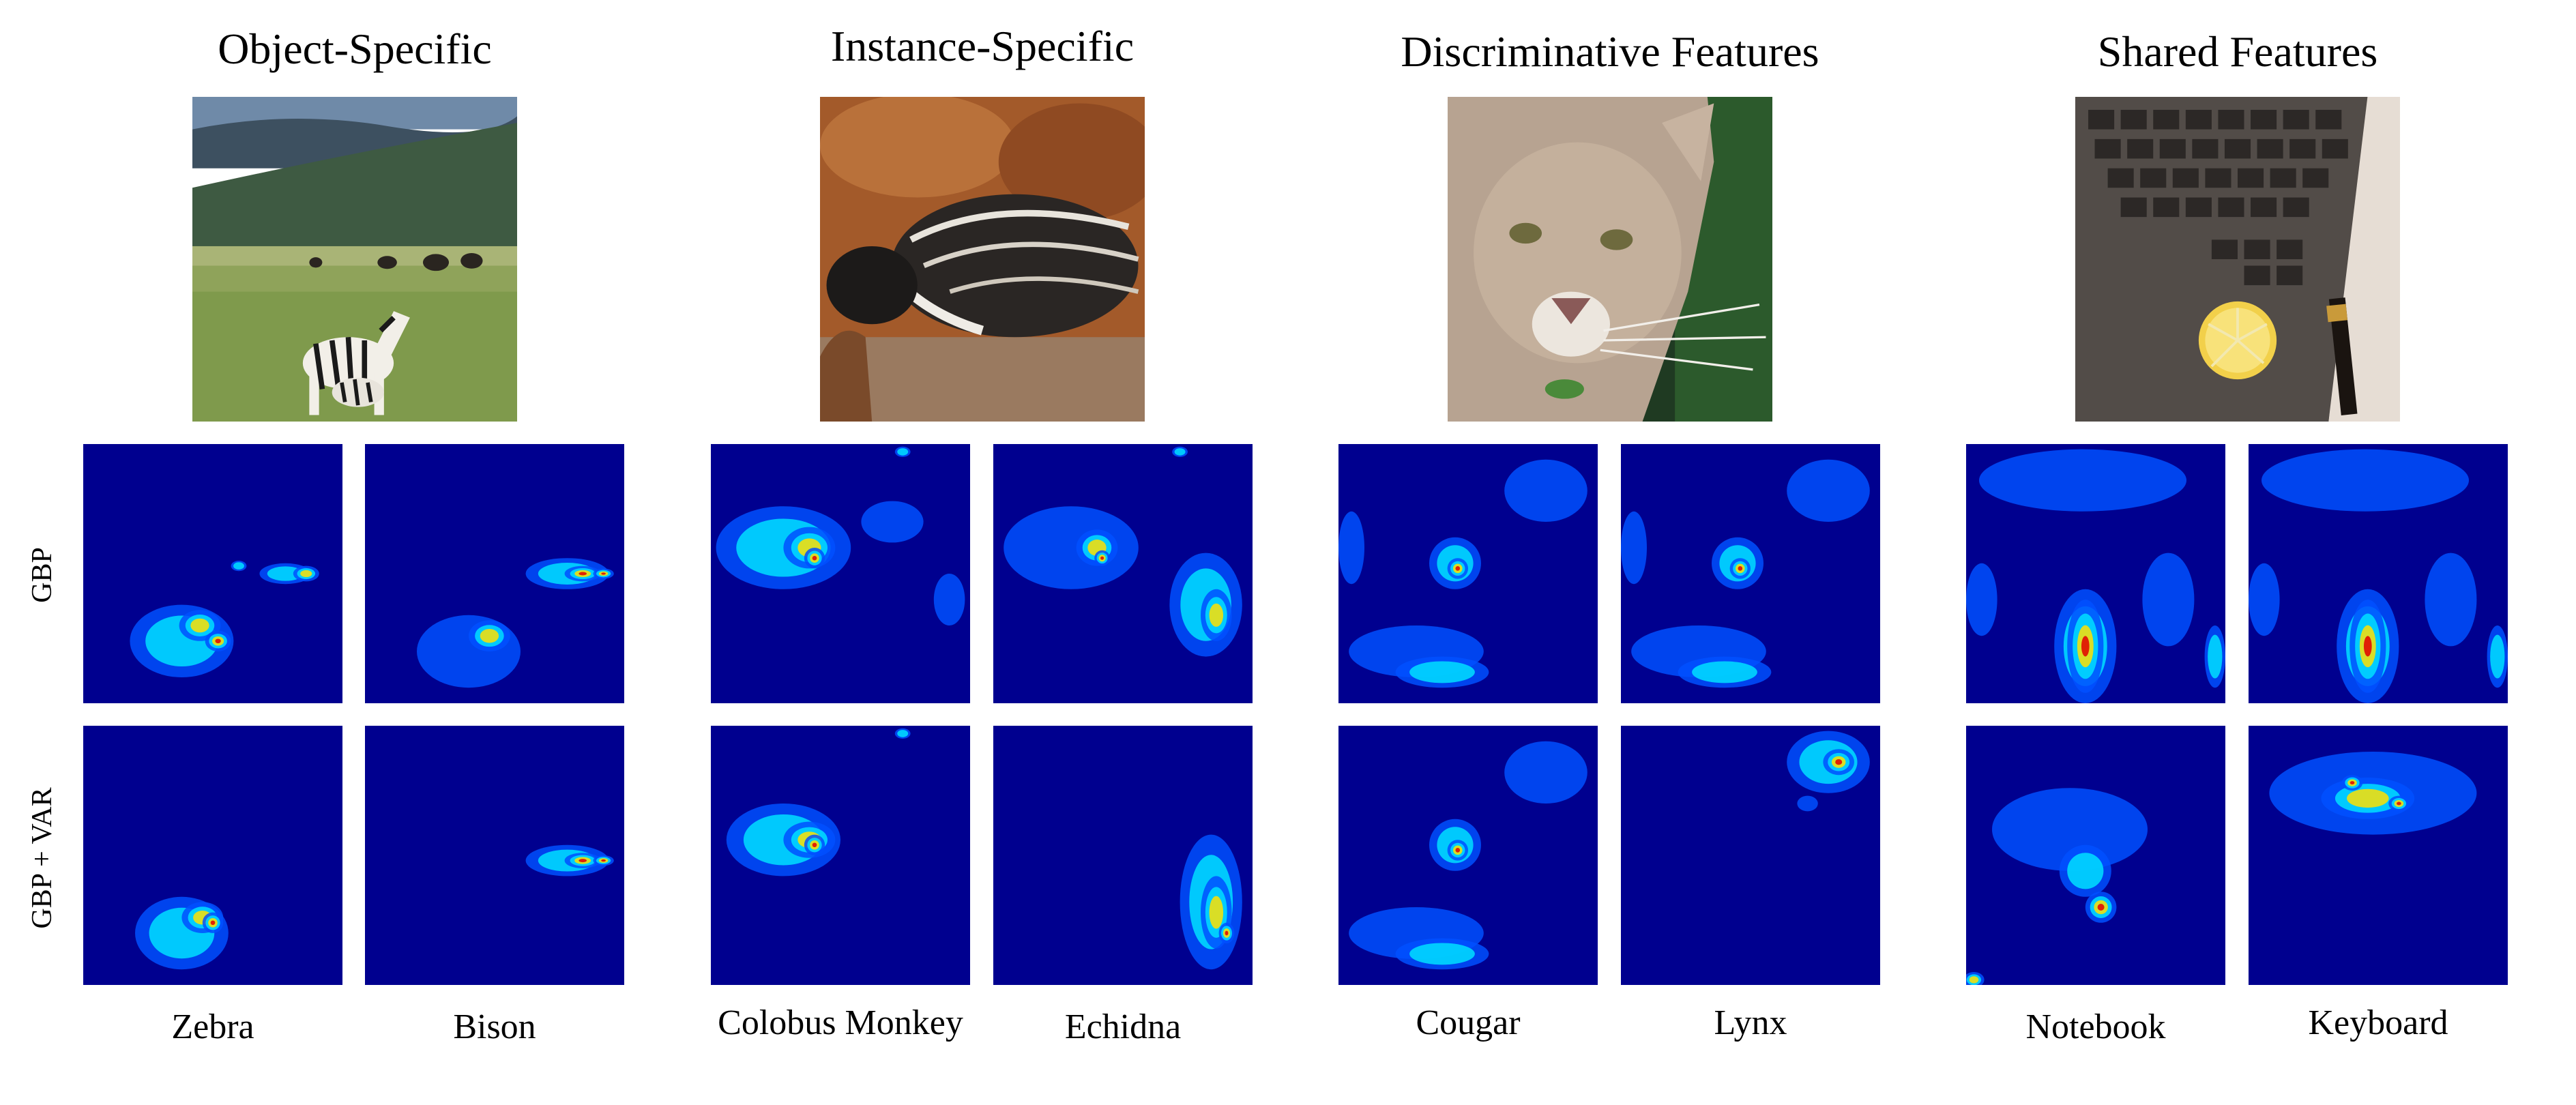  I want to click on caption-lynx: Lynx, so click(1751, 1022).